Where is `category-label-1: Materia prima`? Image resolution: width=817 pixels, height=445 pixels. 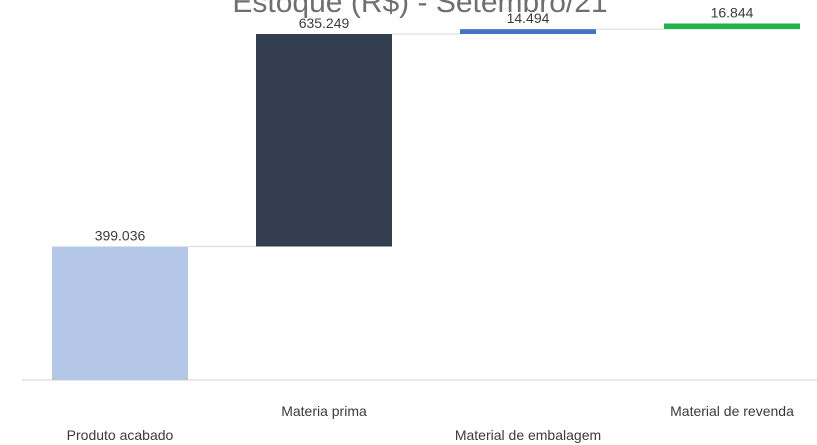
category-label-1: Materia prima is located at coordinates (324, 411).